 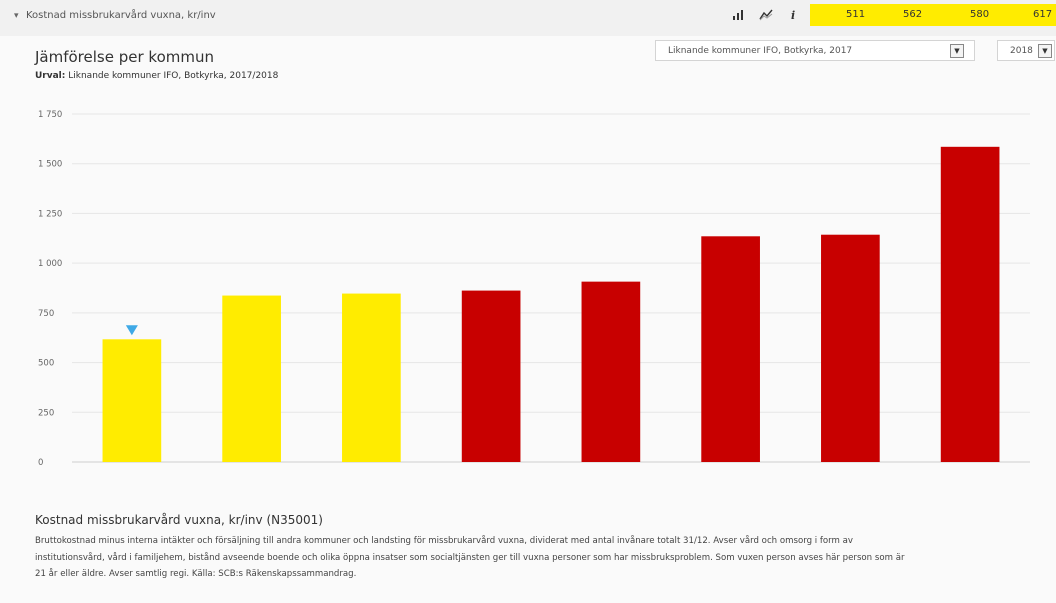 I want to click on kpi-value: 617, so click(x=1043, y=14).